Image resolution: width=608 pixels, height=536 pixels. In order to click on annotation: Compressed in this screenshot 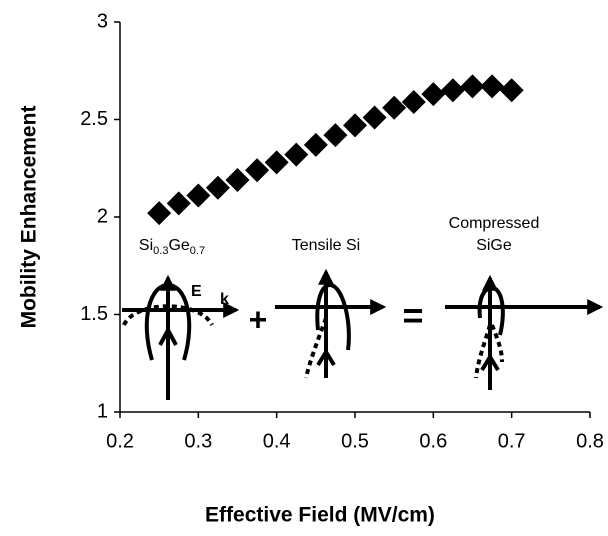, I will do `click(494, 223)`.